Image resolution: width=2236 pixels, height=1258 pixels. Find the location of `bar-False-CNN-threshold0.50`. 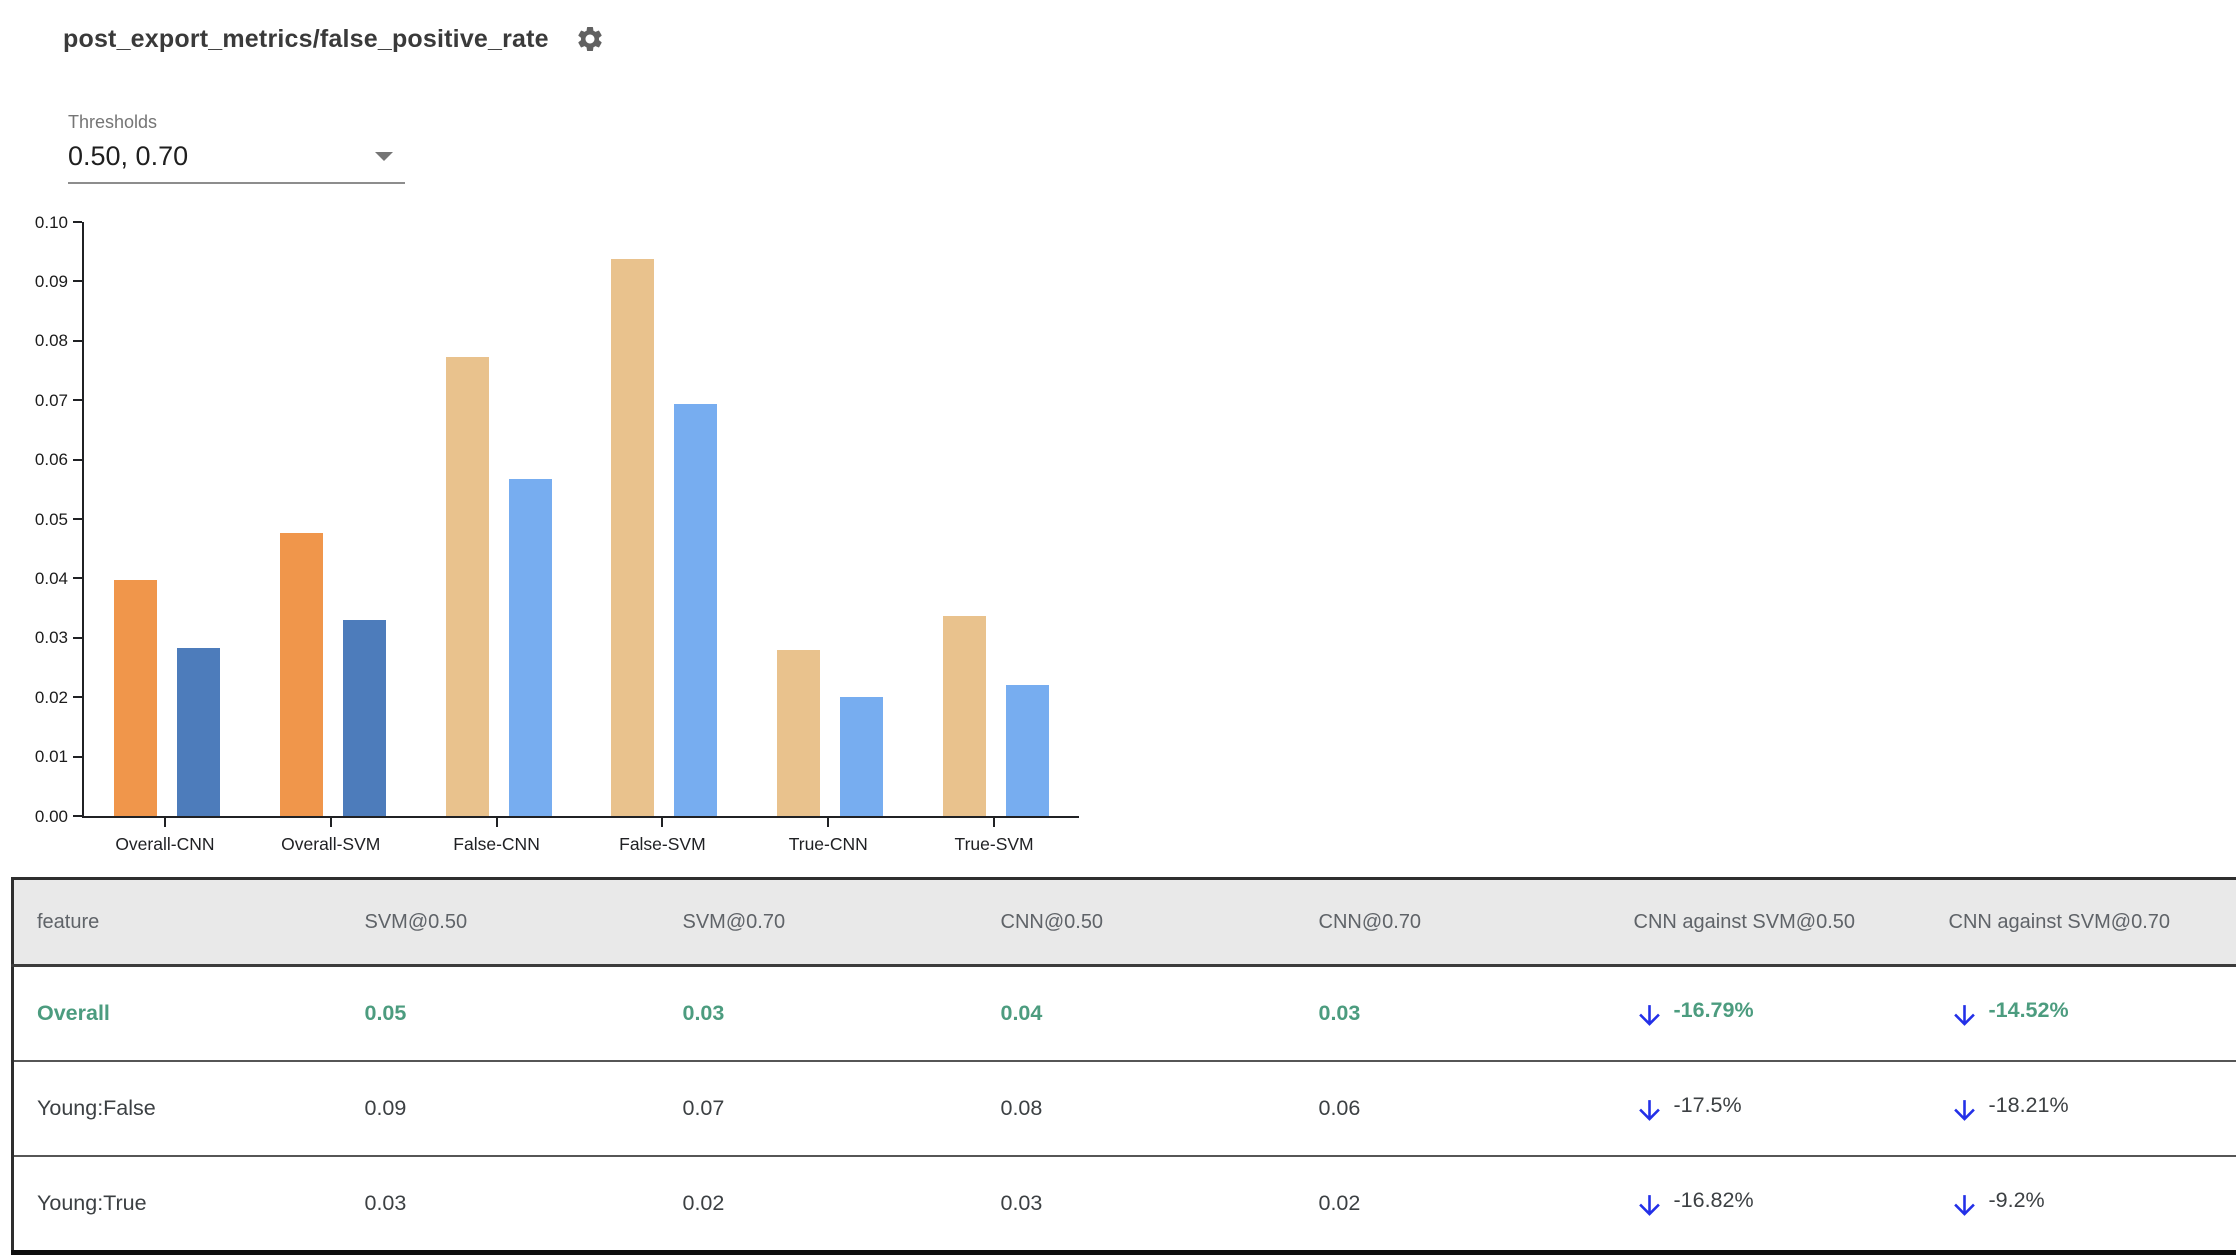

bar-False-CNN-threshold0.50 is located at coordinates (467, 586).